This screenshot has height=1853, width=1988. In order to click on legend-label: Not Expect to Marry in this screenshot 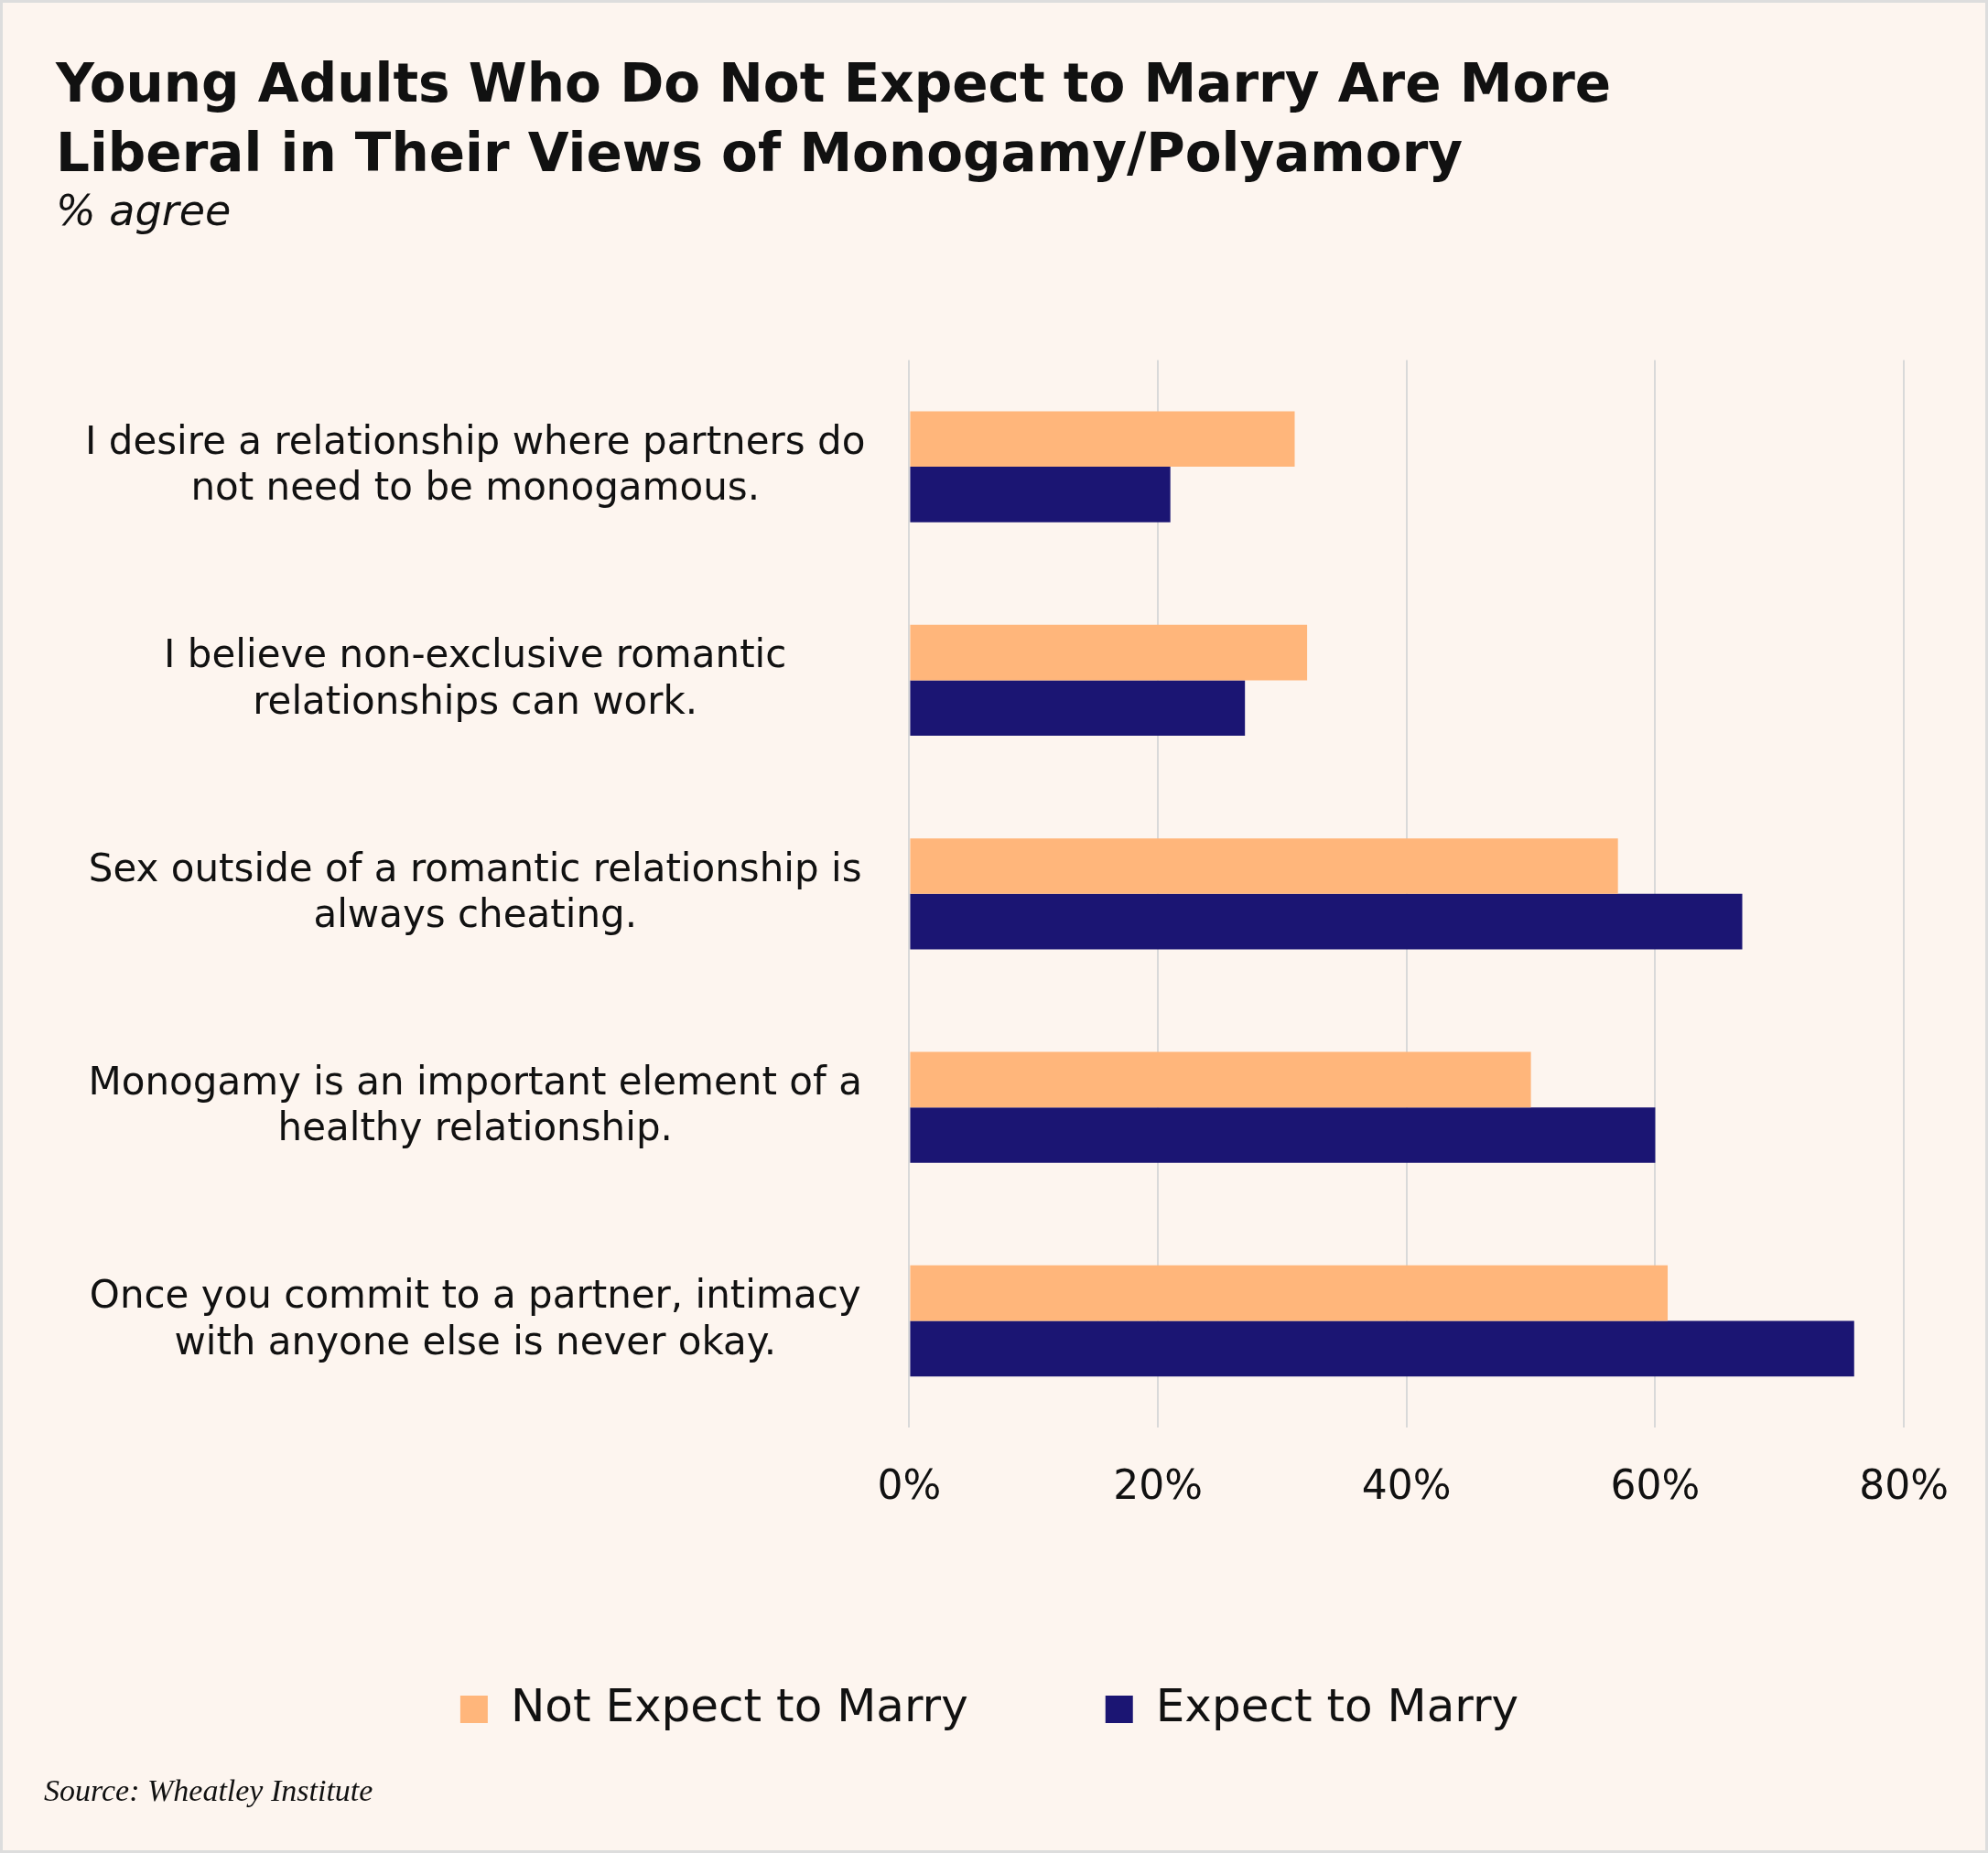, I will do `click(739, 1705)`.